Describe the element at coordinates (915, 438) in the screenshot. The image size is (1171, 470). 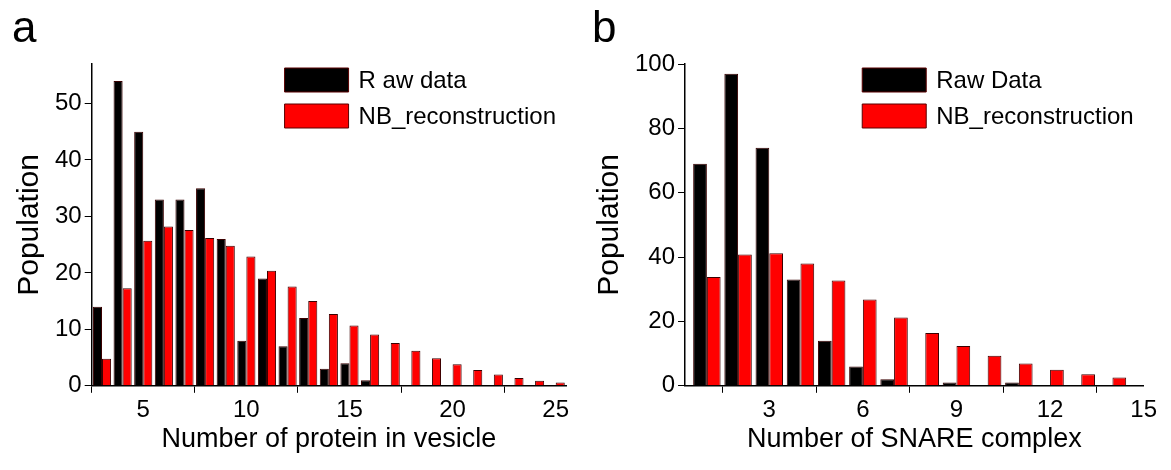
I see `x-axis-title: Number of SNARE complex` at that location.